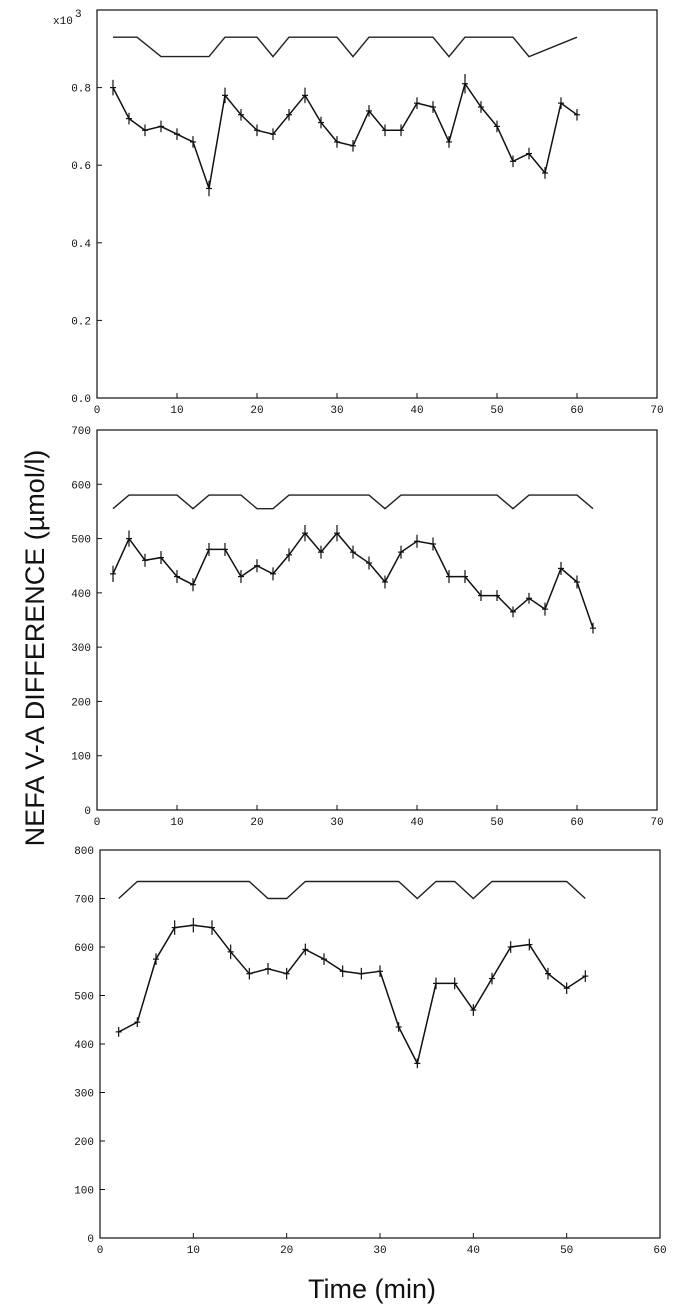 This screenshot has width=677, height=1308. What do you see at coordinates (81, 400) in the screenshot?
I see `y-tick-label: 0.0` at bounding box center [81, 400].